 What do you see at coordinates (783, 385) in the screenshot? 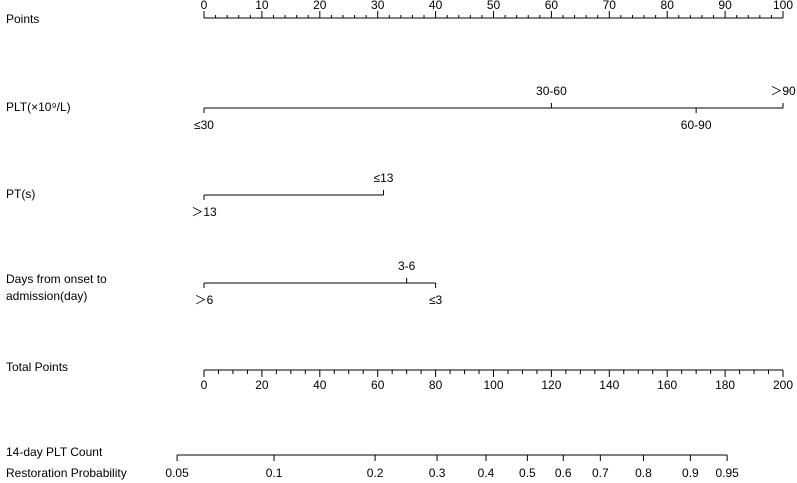
I see `tick-label: 200` at bounding box center [783, 385].